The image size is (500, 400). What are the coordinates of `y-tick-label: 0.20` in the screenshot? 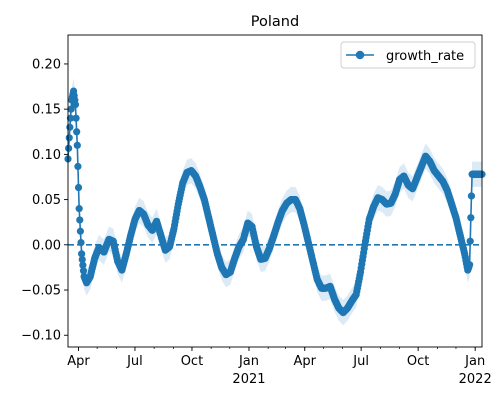 It's located at (46, 64).